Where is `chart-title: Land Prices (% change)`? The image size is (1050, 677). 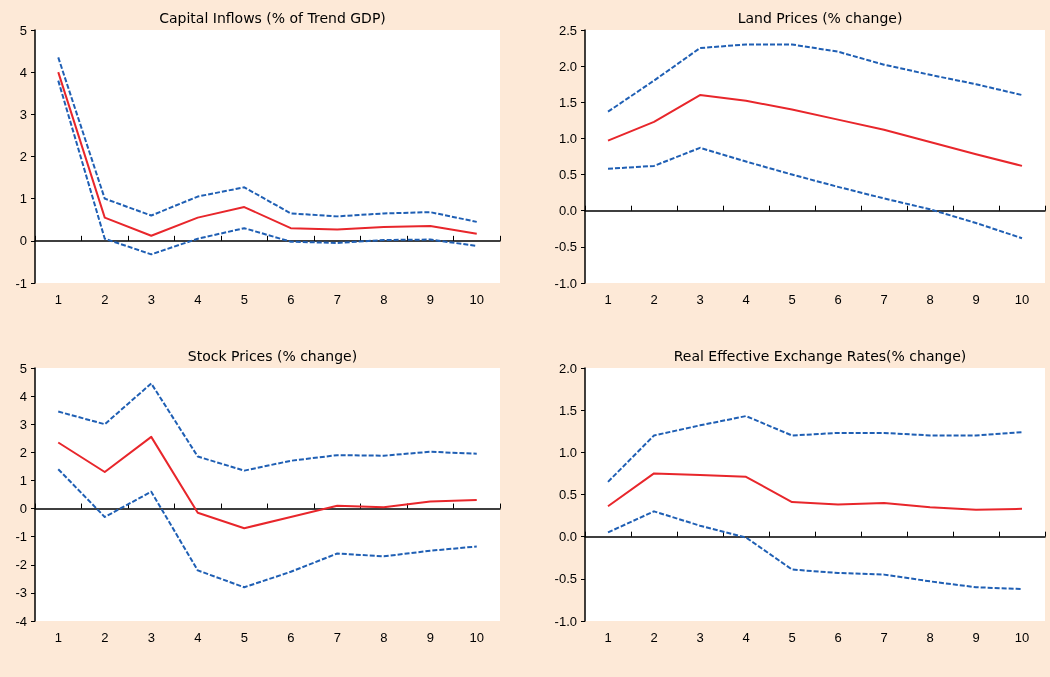 chart-title: Land Prices (% change) is located at coordinates (820, 18).